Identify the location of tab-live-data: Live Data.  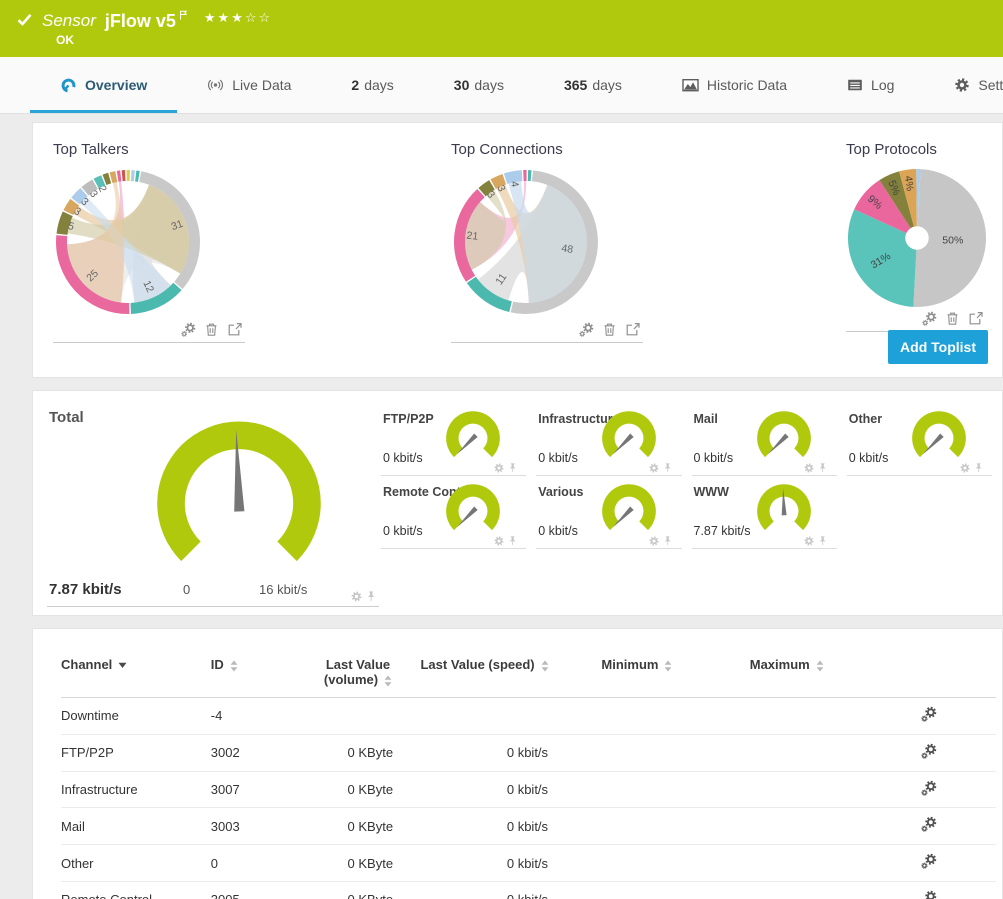
(249, 85).